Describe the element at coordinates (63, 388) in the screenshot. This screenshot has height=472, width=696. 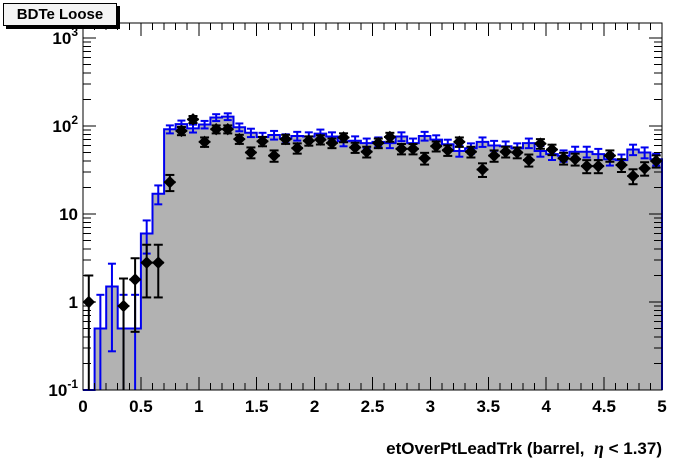
I see `y-tick-label: 10⁻¹` at that location.